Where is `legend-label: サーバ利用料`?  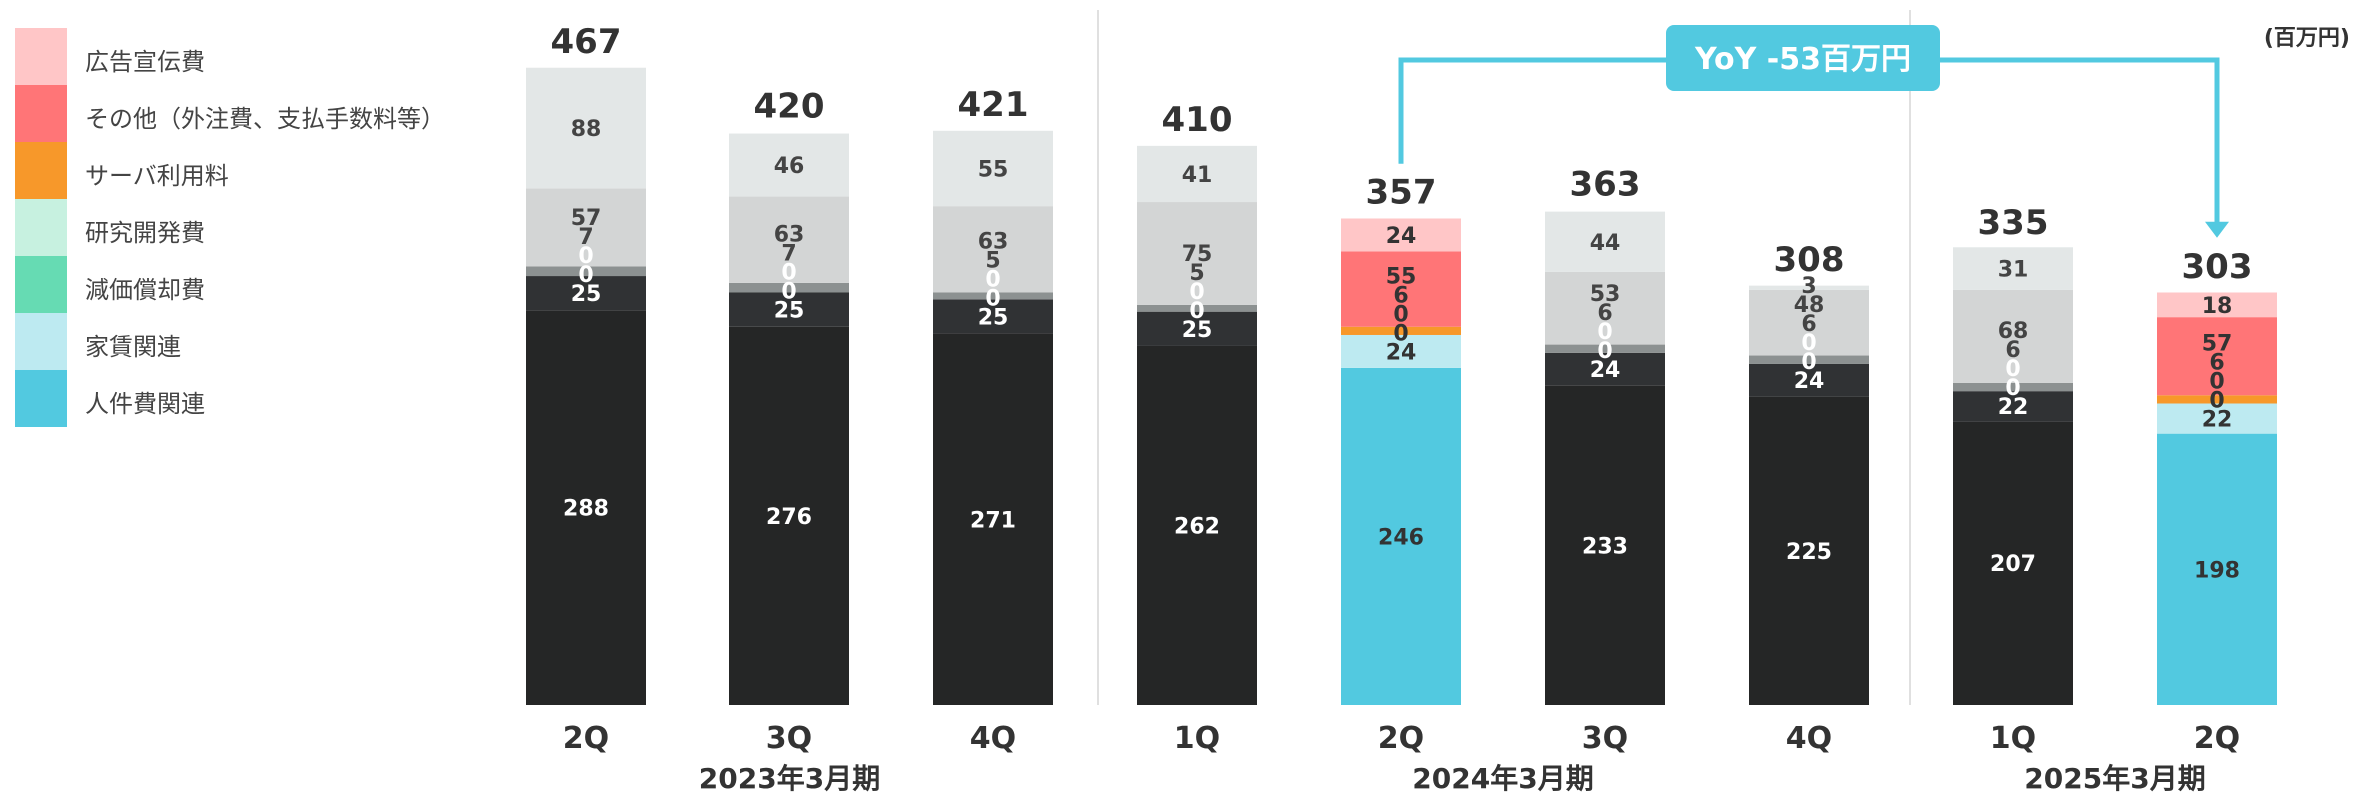 legend-label: サーバ利用料 is located at coordinates (157, 176).